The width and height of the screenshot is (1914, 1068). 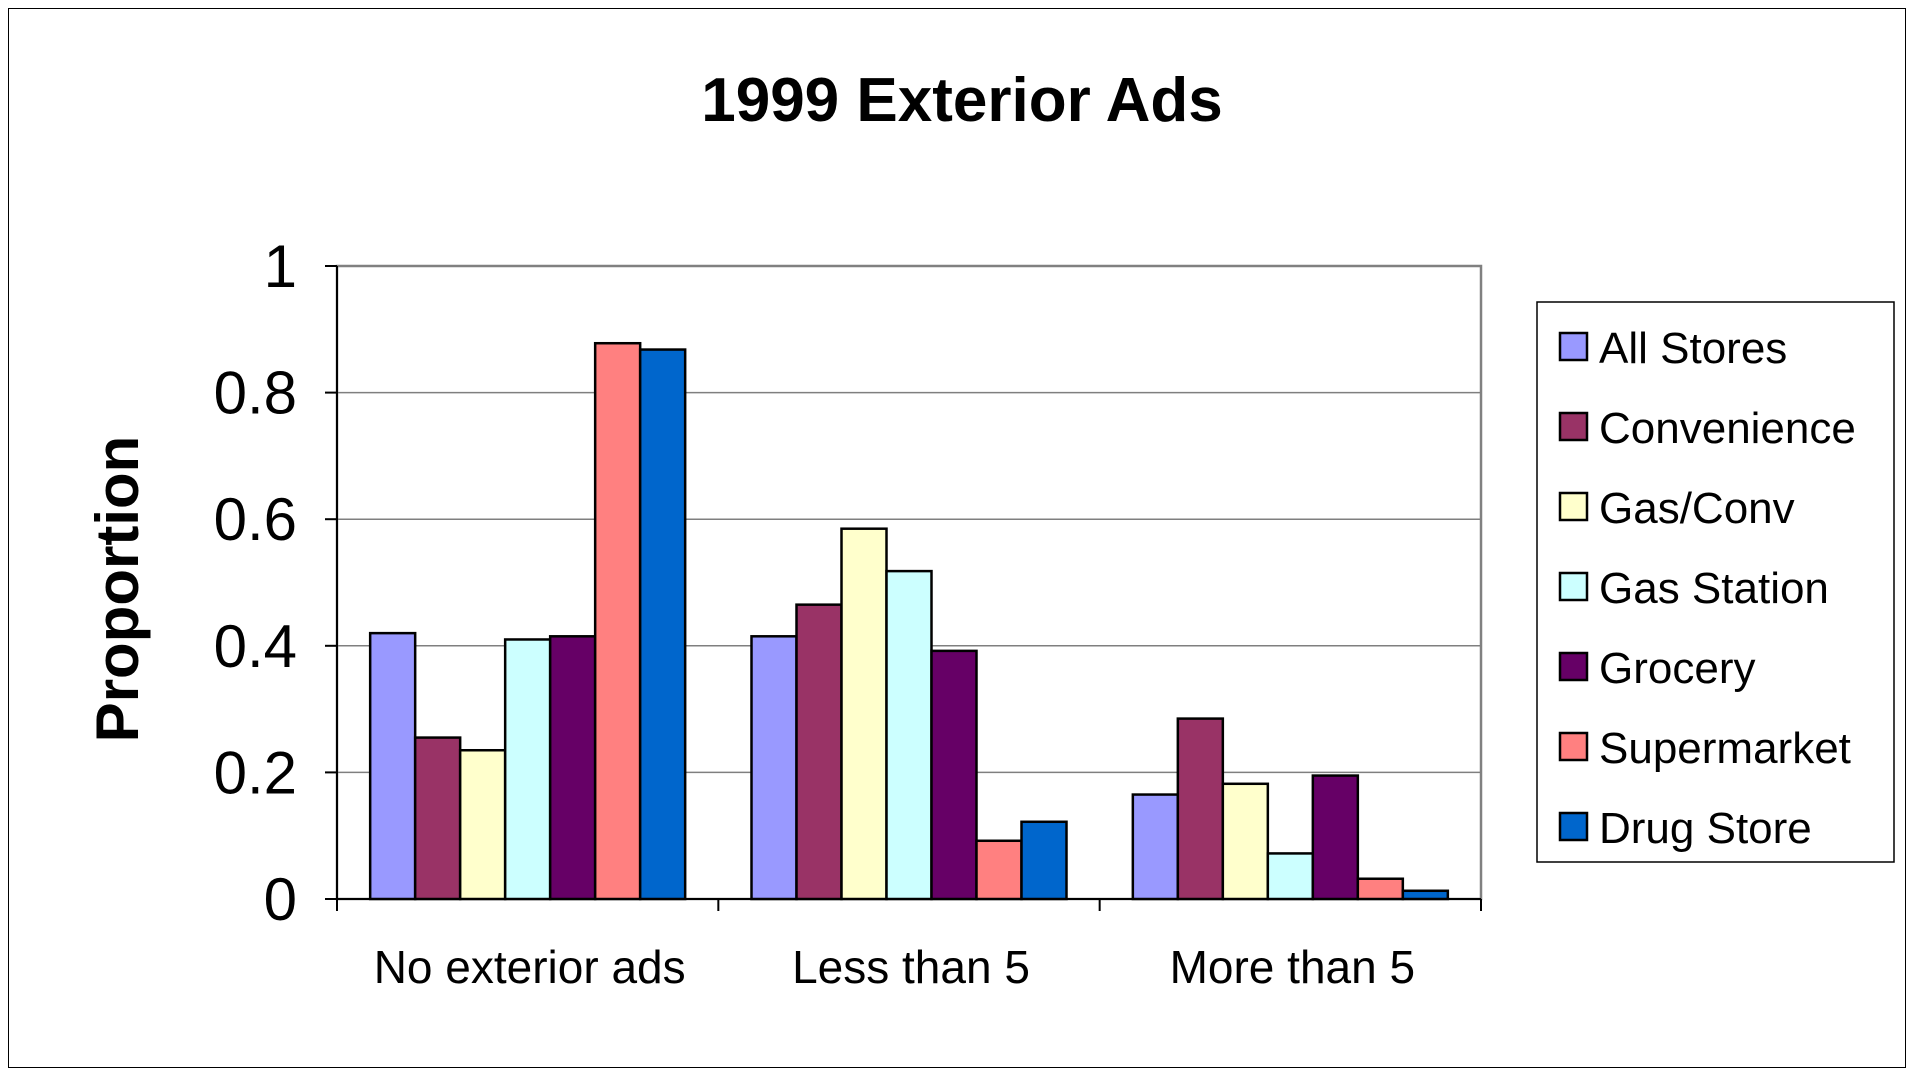 I want to click on y-tick-label: 0.4, so click(x=255, y=646).